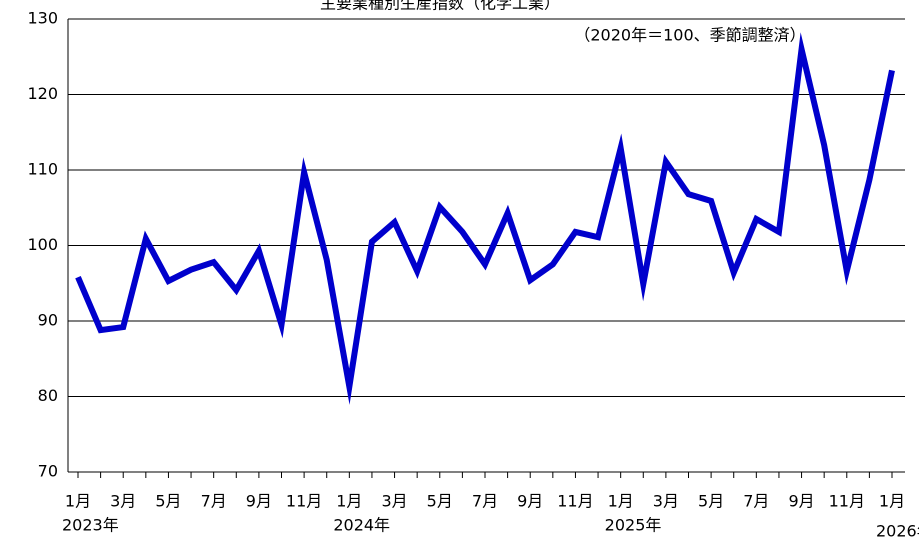  What do you see at coordinates (42, 244) in the screenshot?
I see `y-tick-label: 100` at bounding box center [42, 244].